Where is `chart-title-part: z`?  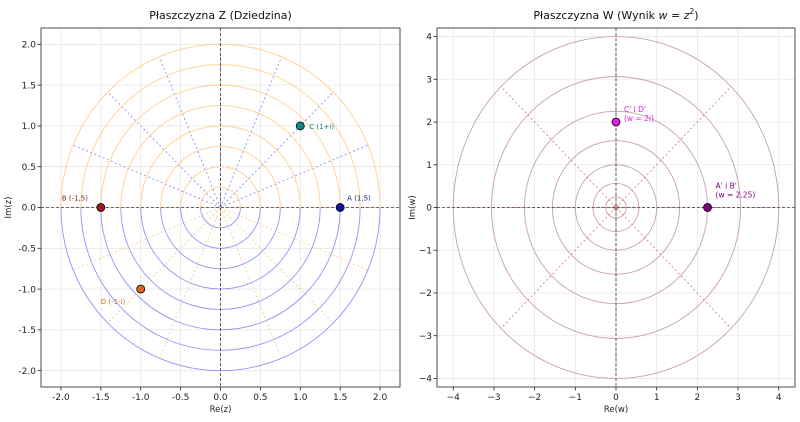 chart-title-part: z is located at coordinates (686, 15).